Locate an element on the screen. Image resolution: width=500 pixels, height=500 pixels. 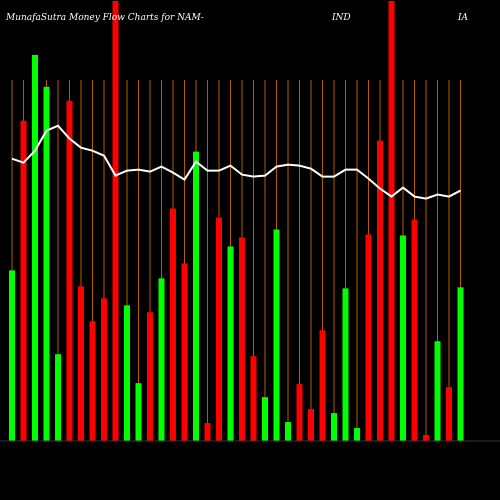
money-flow-line is located at coordinates (236, 162).